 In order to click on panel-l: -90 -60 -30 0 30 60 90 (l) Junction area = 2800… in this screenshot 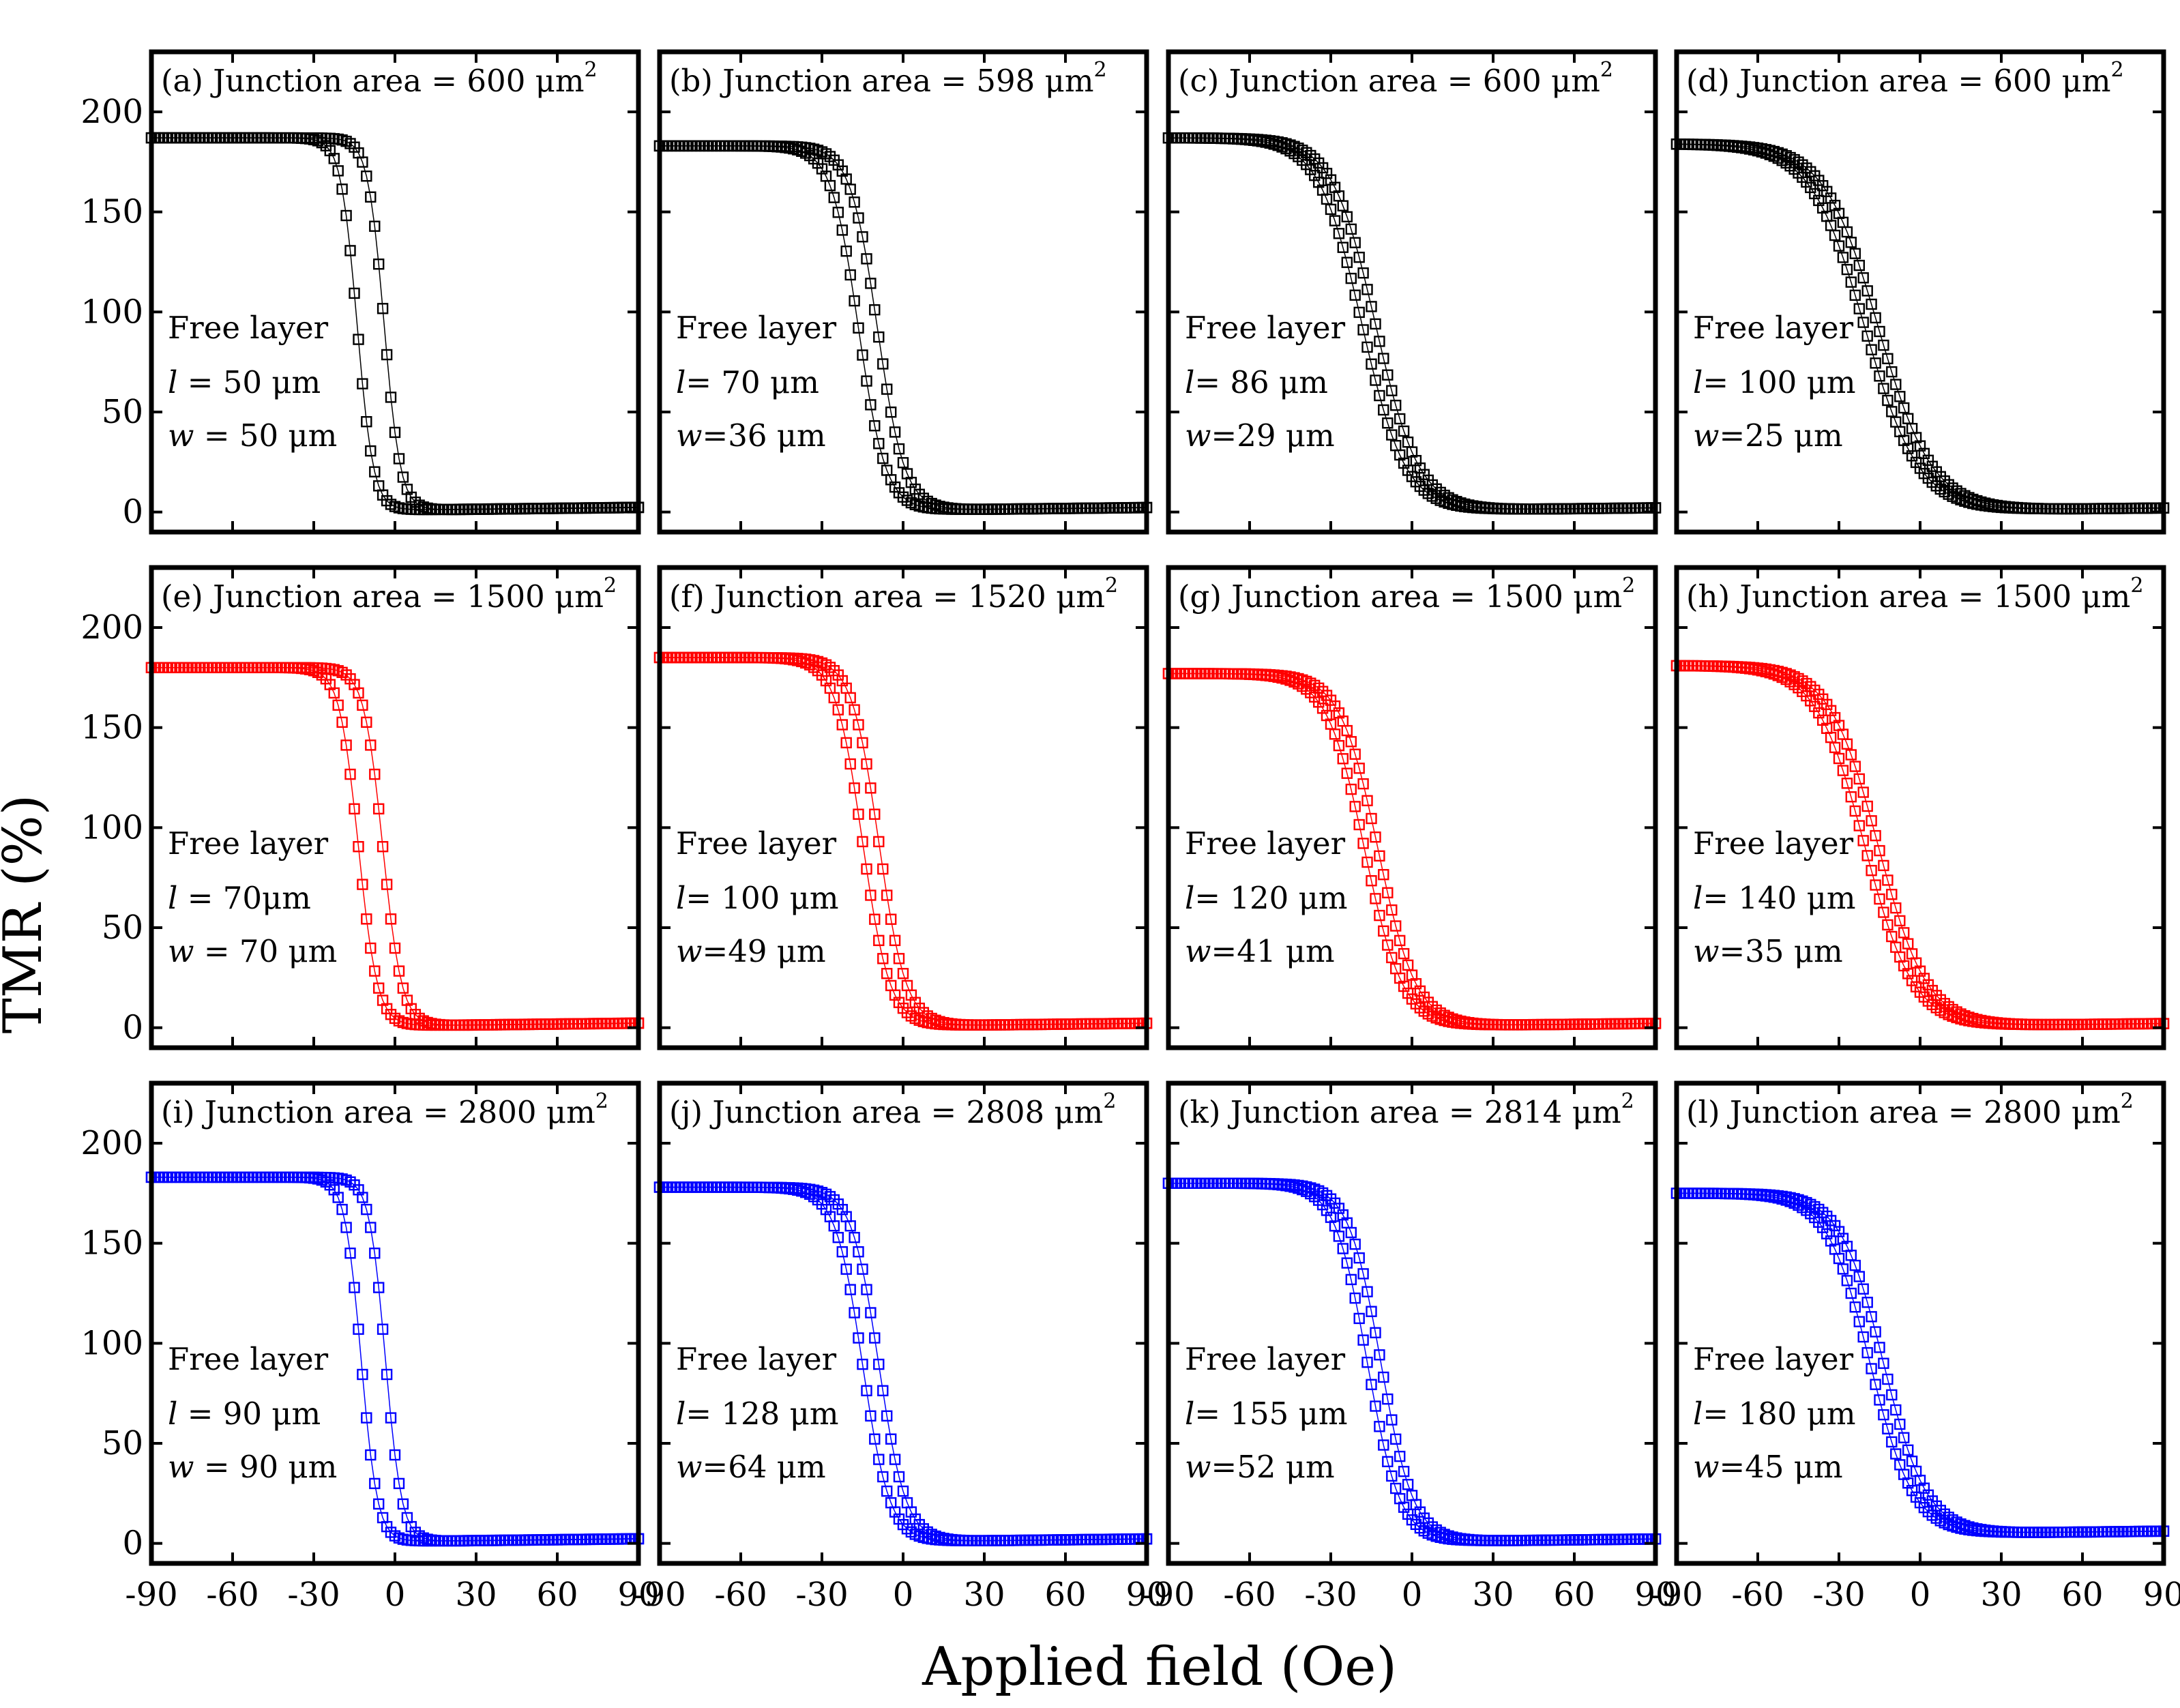, I will do `click(1915, 1347)`.